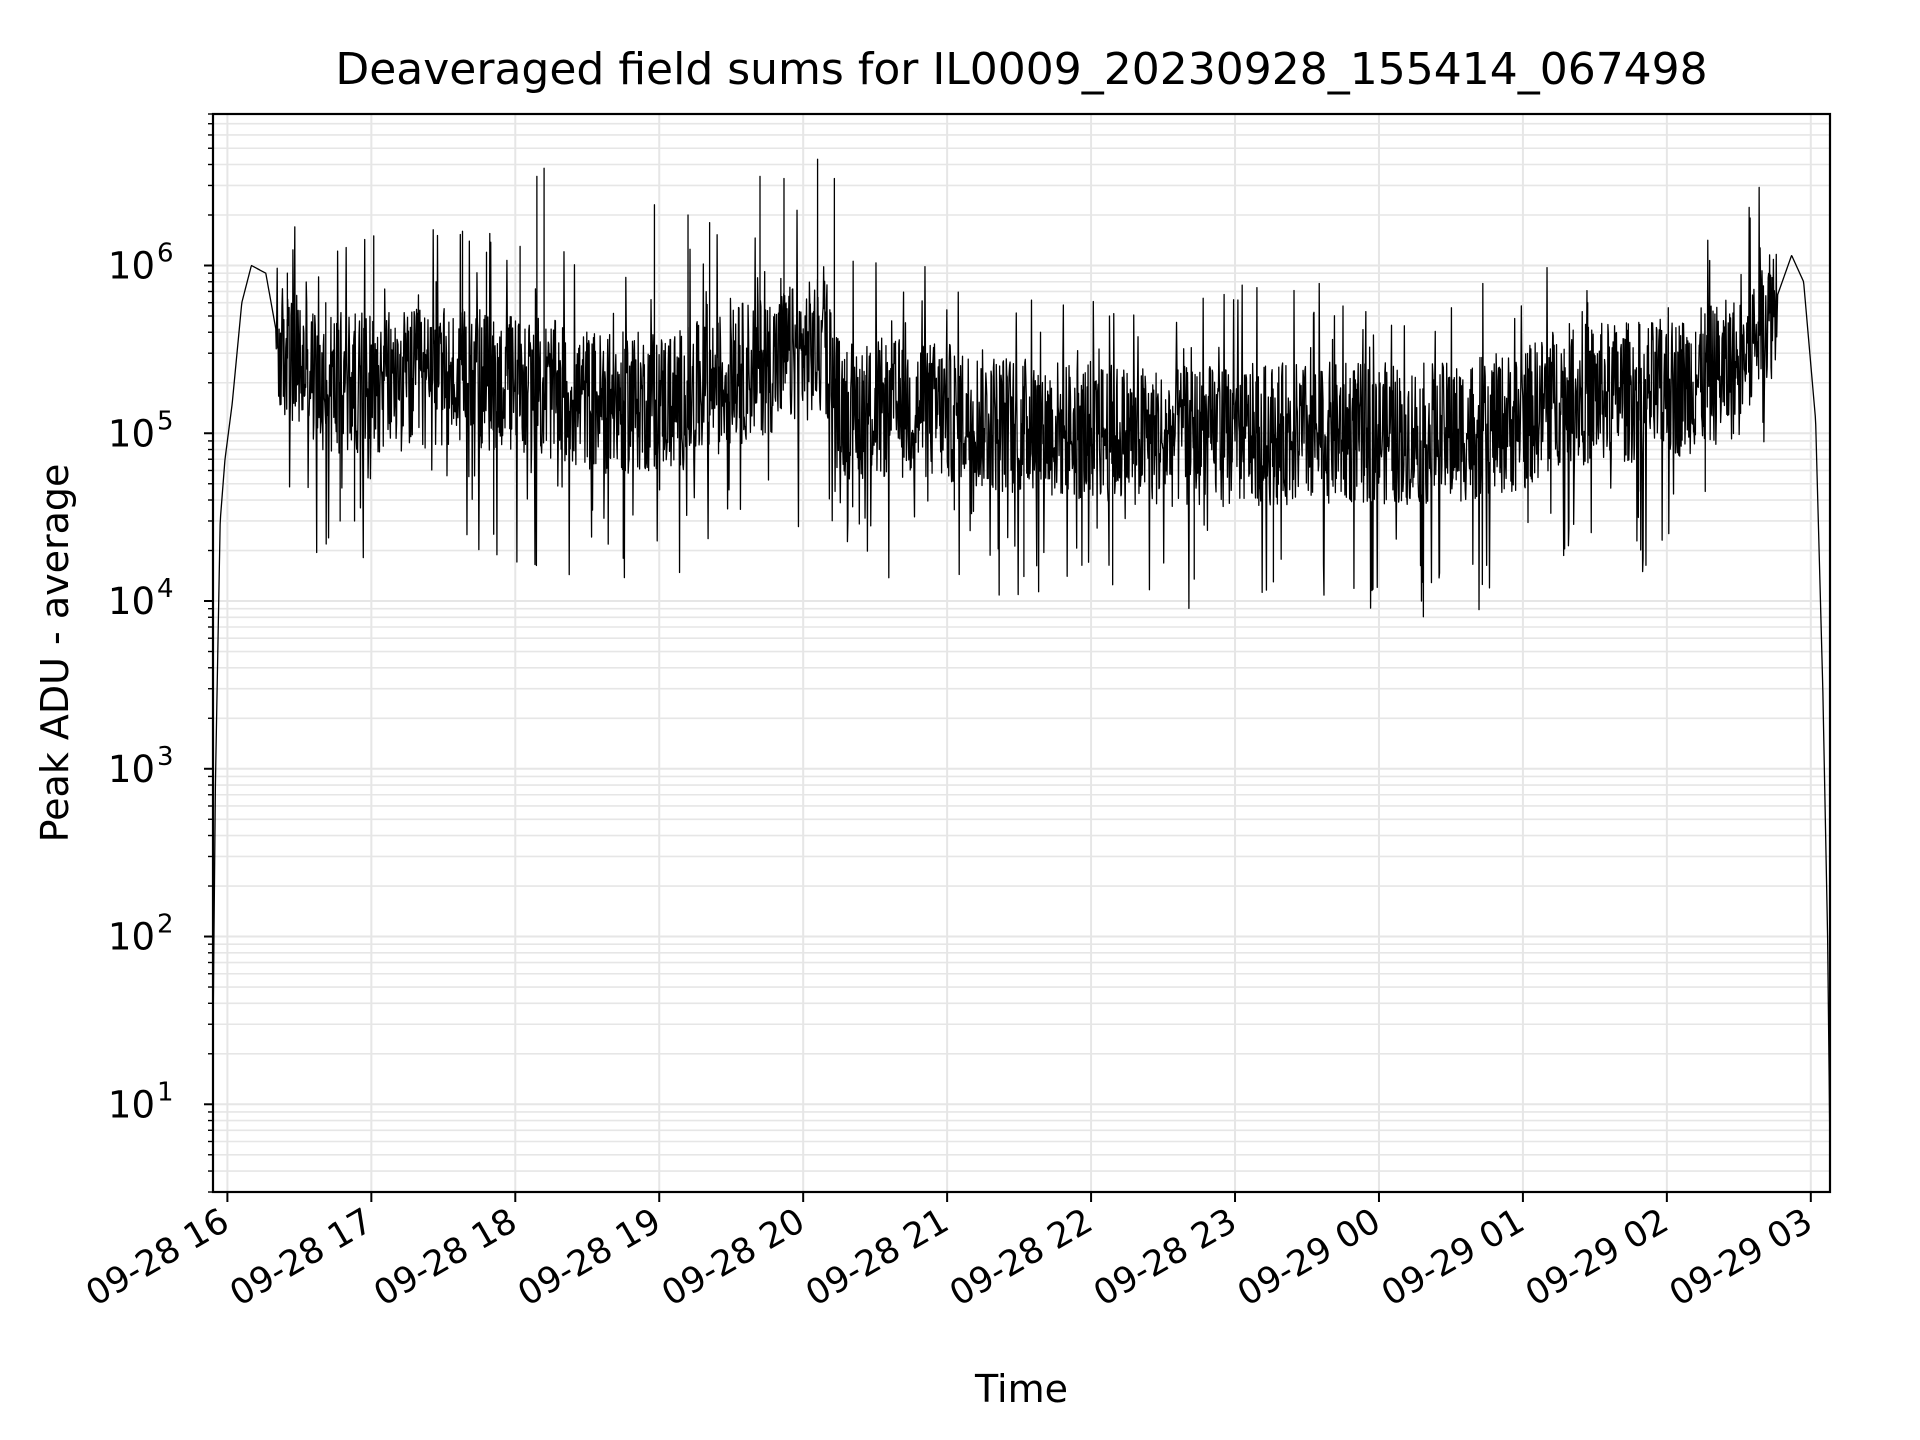 The image size is (1920, 1440). I want to click on y-tick-exponent: 6, so click(165, 253).